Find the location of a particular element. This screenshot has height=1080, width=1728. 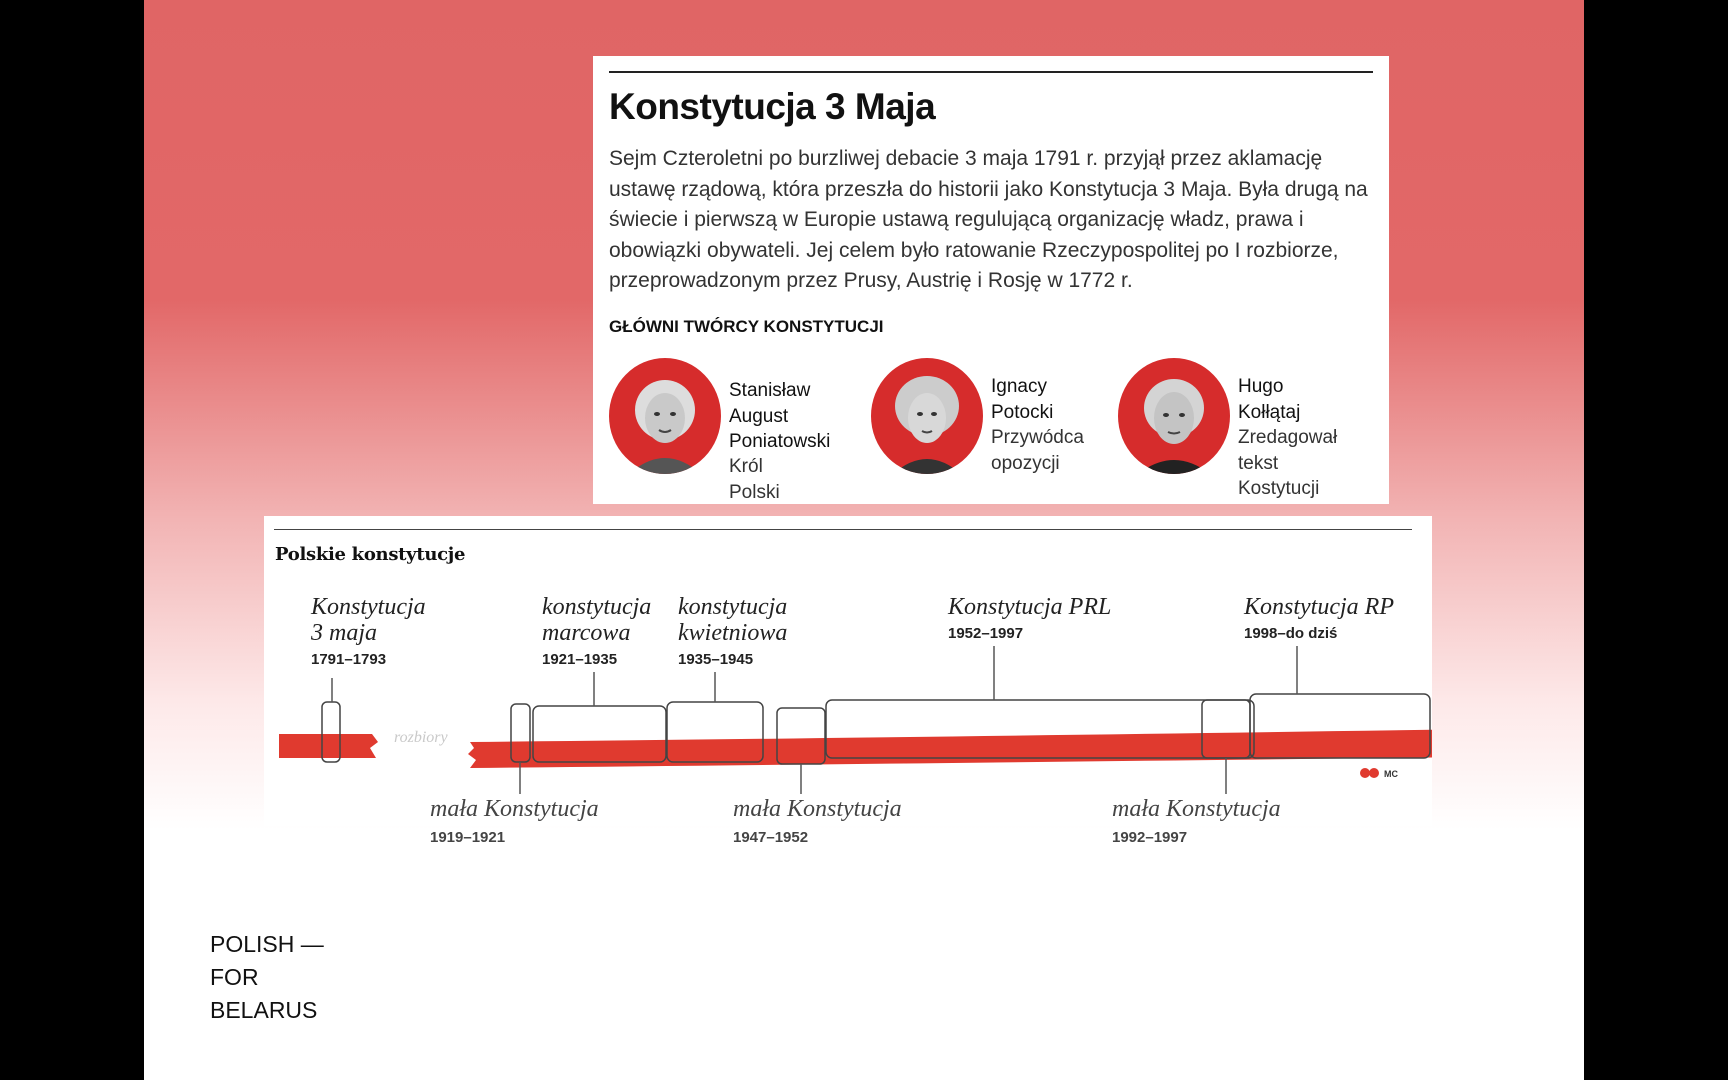

label-konstytucja-kwietniowa: konstytucja kwietniowa is located at coordinates (733, 620).